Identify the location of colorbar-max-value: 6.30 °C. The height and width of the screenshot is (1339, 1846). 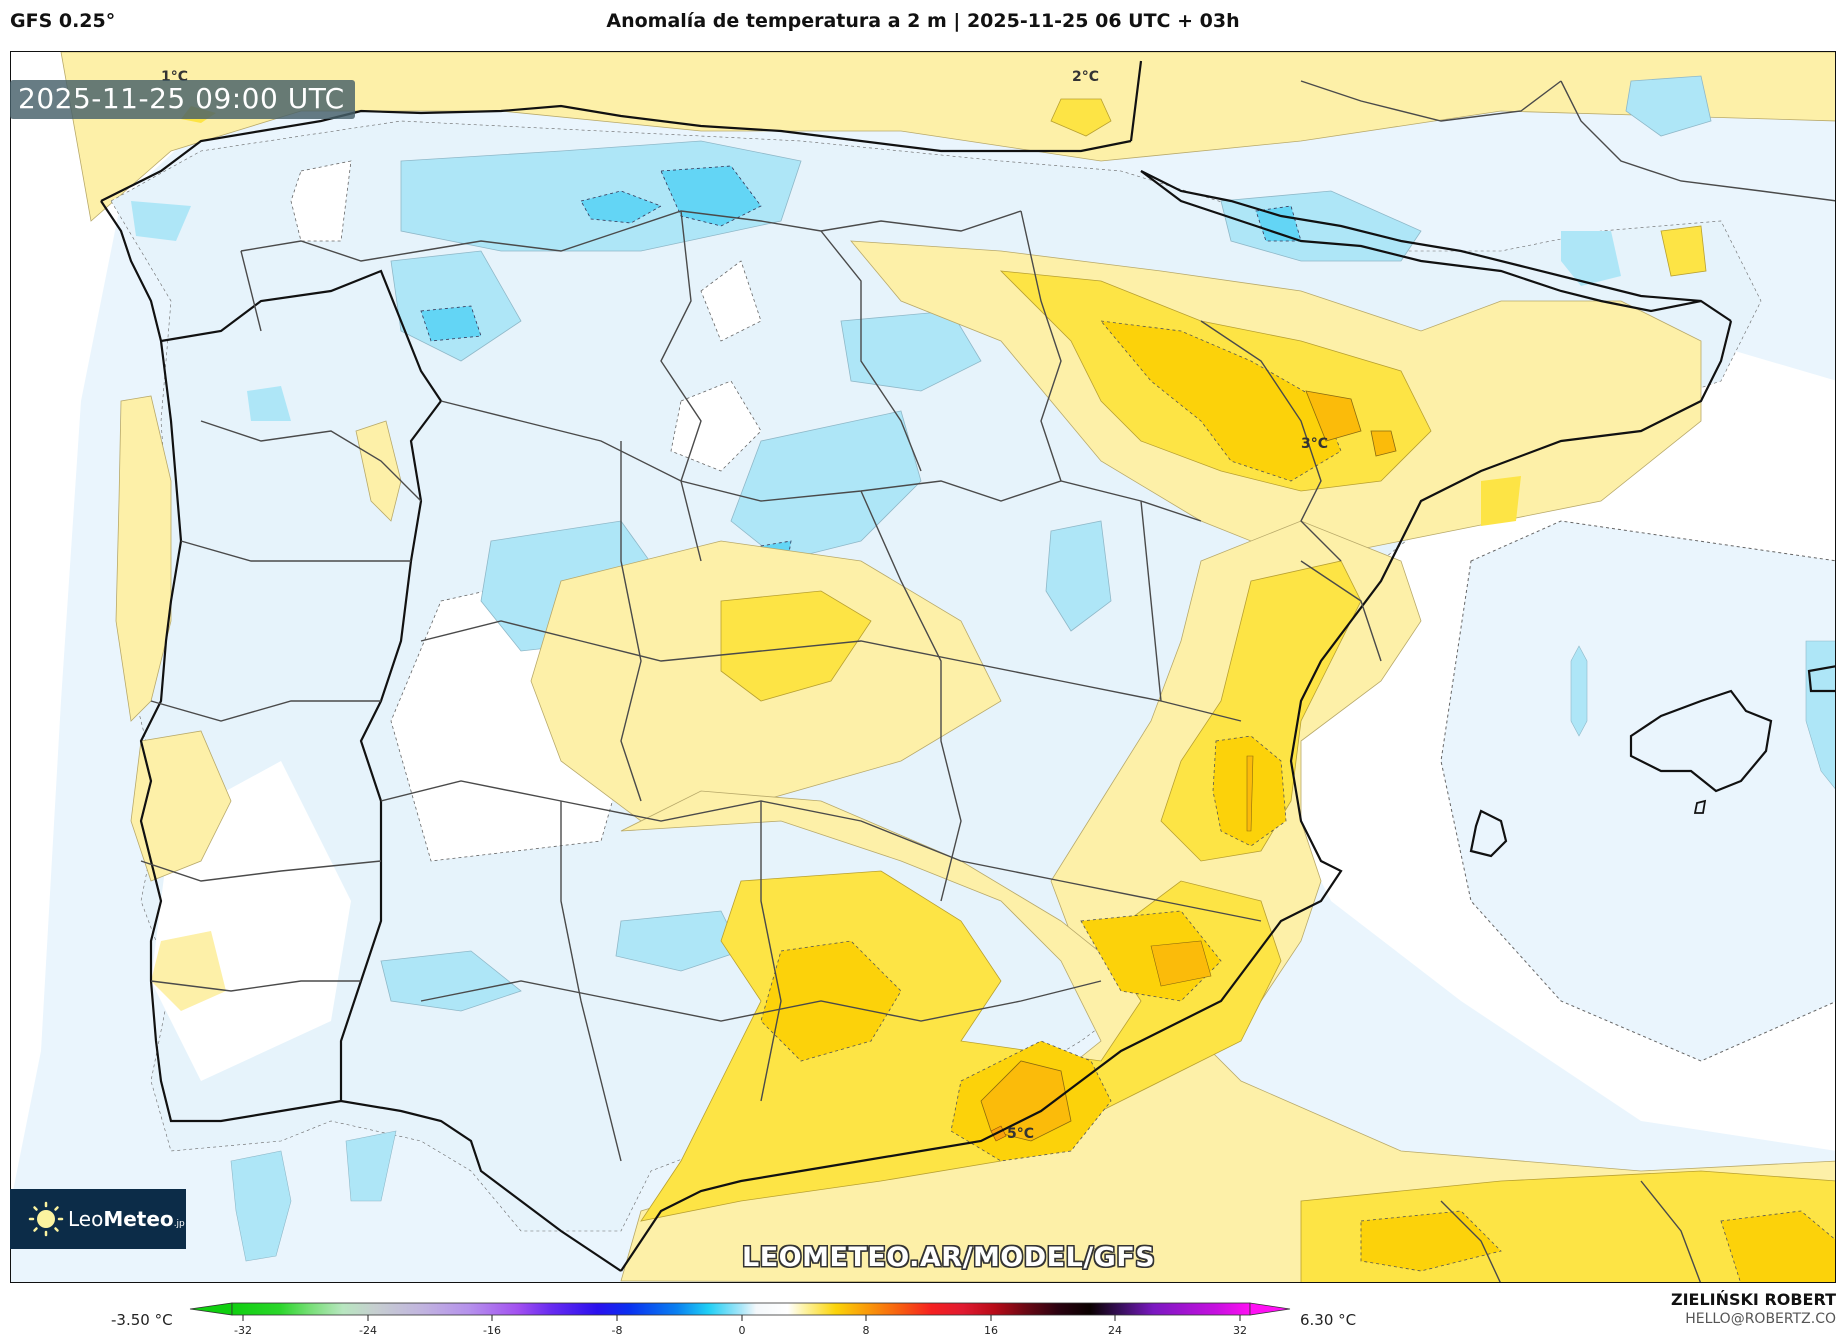
(1328, 1320).